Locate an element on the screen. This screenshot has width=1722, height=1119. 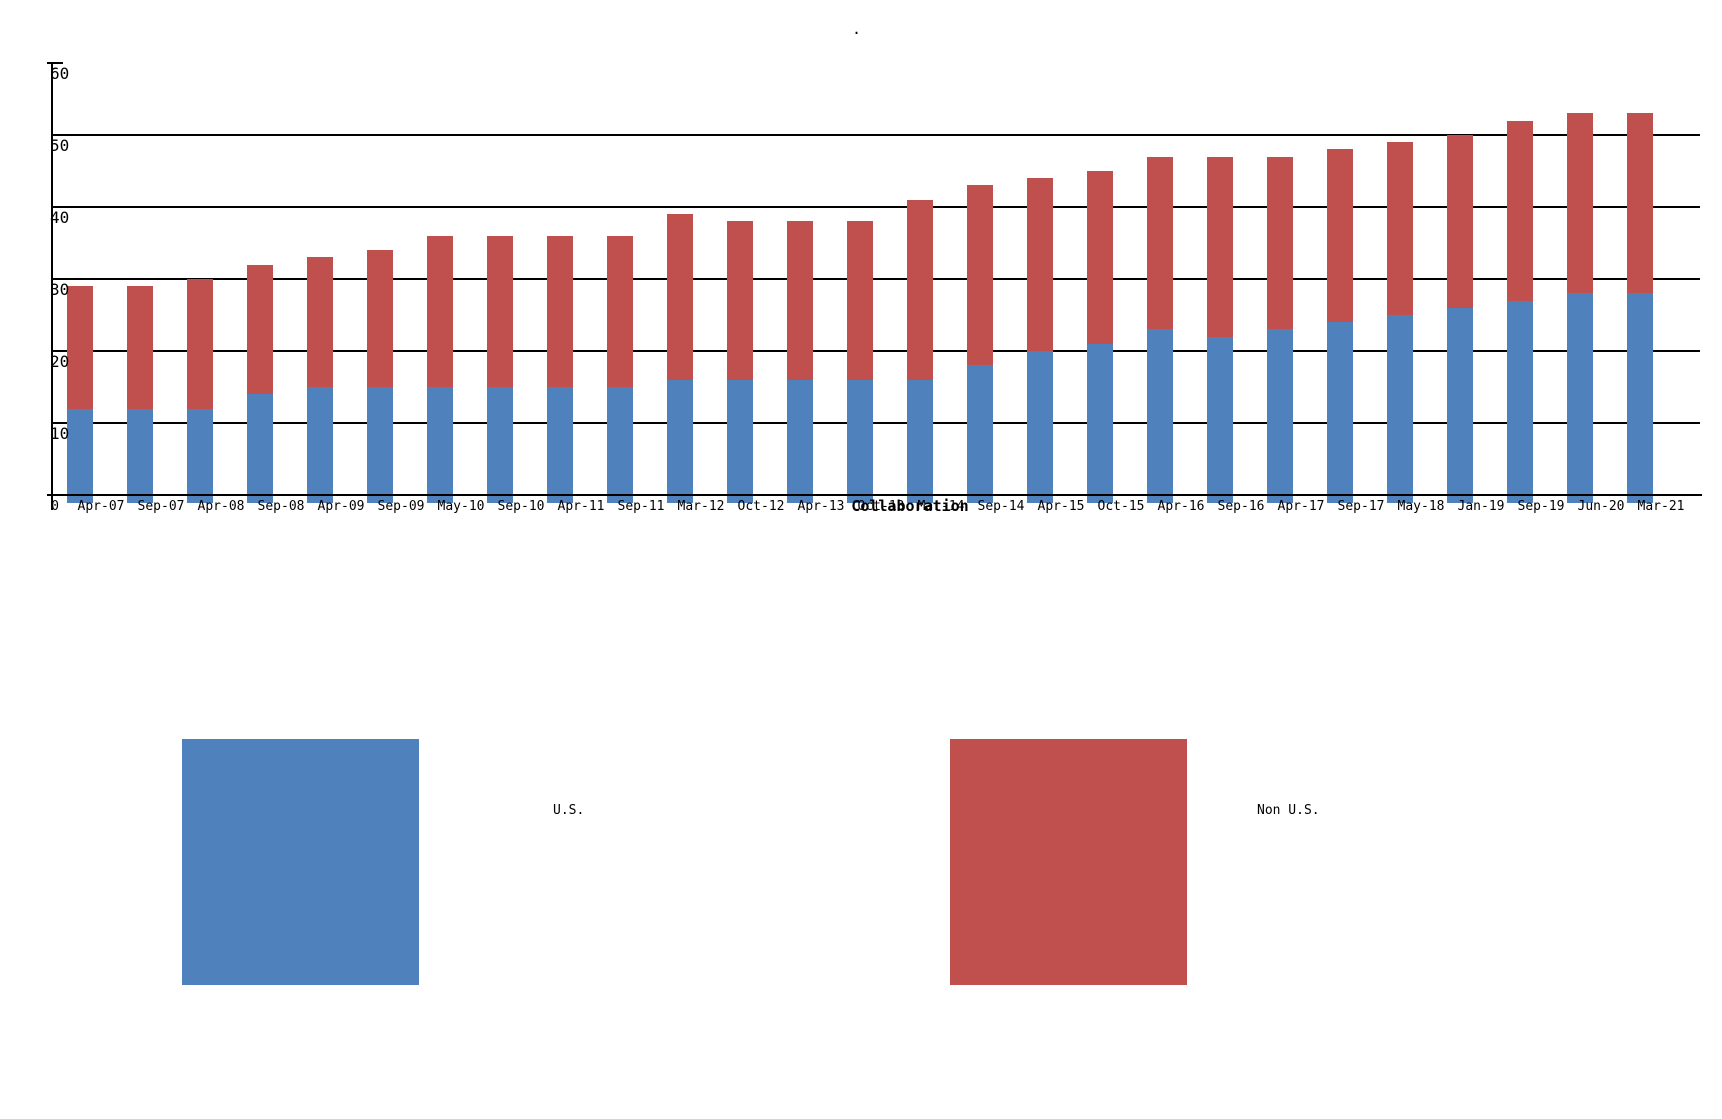
x-tick-label-Mar-12: Mar-12 is located at coordinates (701, 506).